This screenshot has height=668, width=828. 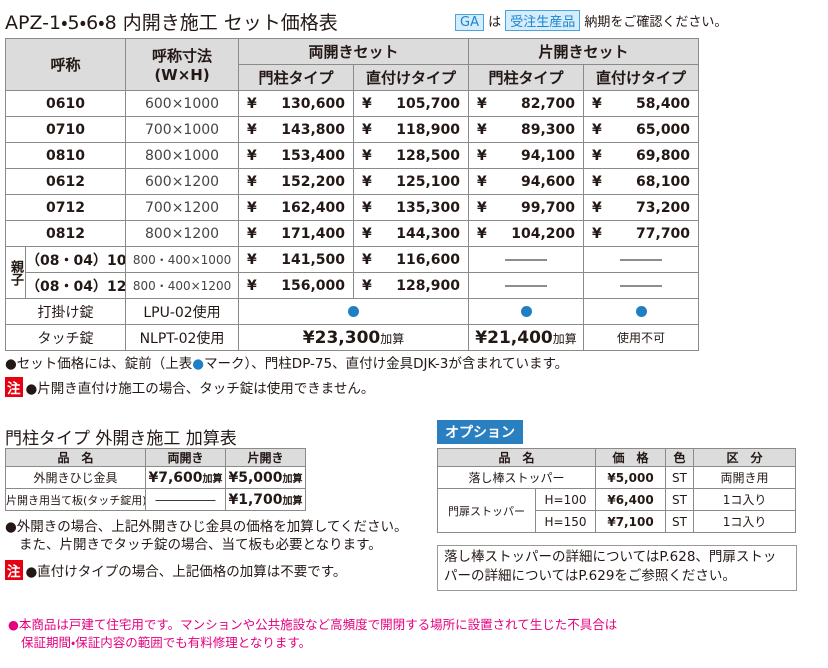 What do you see at coordinates (663, 155) in the screenshot?
I see `price: 69,800` at bounding box center [663, 155].